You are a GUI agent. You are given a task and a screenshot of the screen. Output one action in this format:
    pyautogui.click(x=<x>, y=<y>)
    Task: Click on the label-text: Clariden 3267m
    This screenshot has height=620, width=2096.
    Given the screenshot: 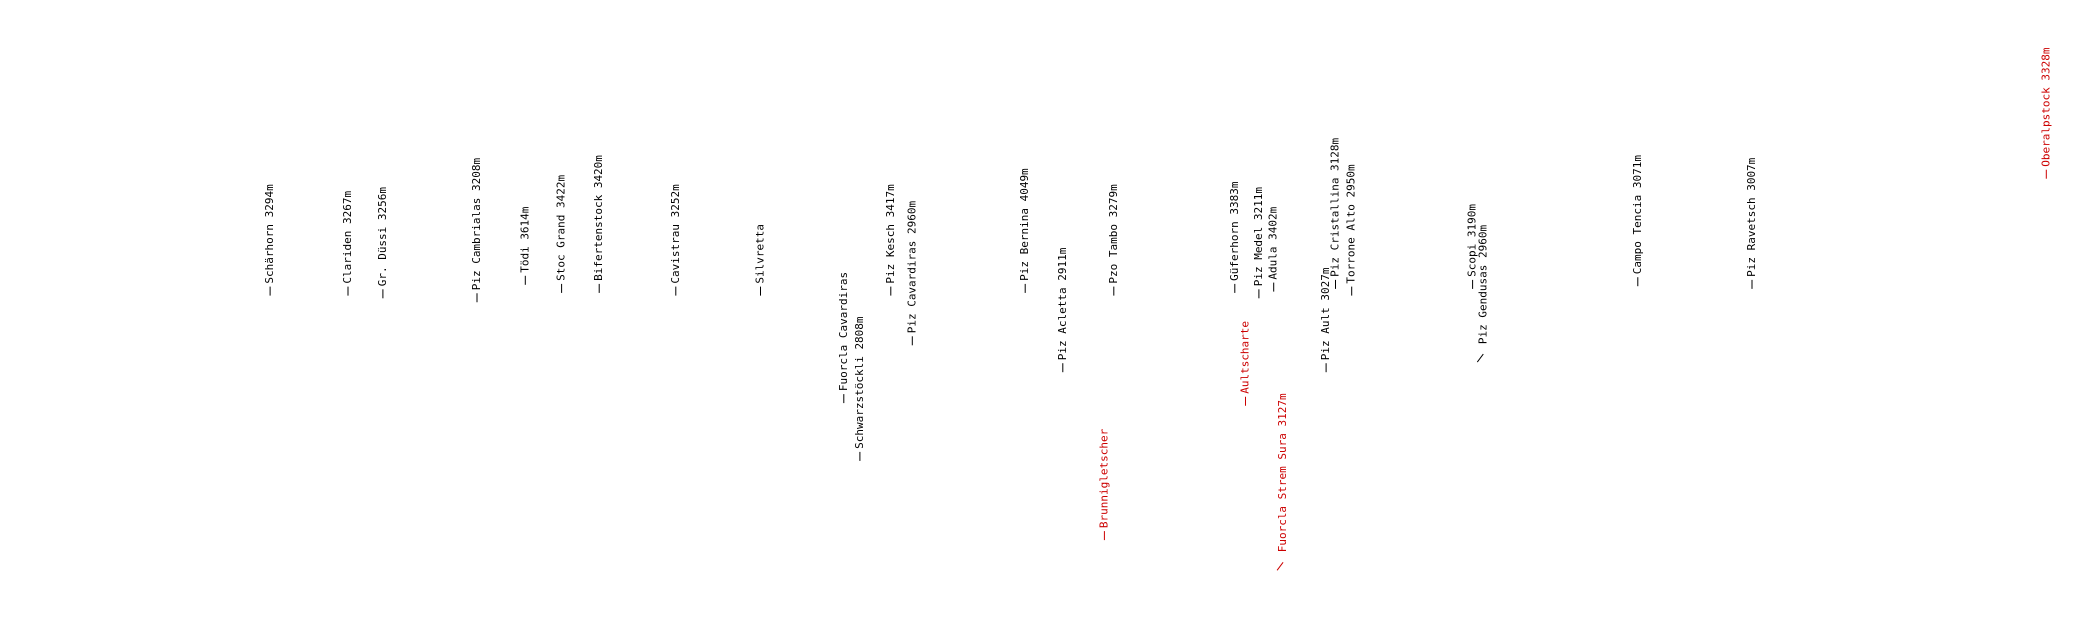 What is the action you would take?
    pyautogui.click(x=347, y=237)
    